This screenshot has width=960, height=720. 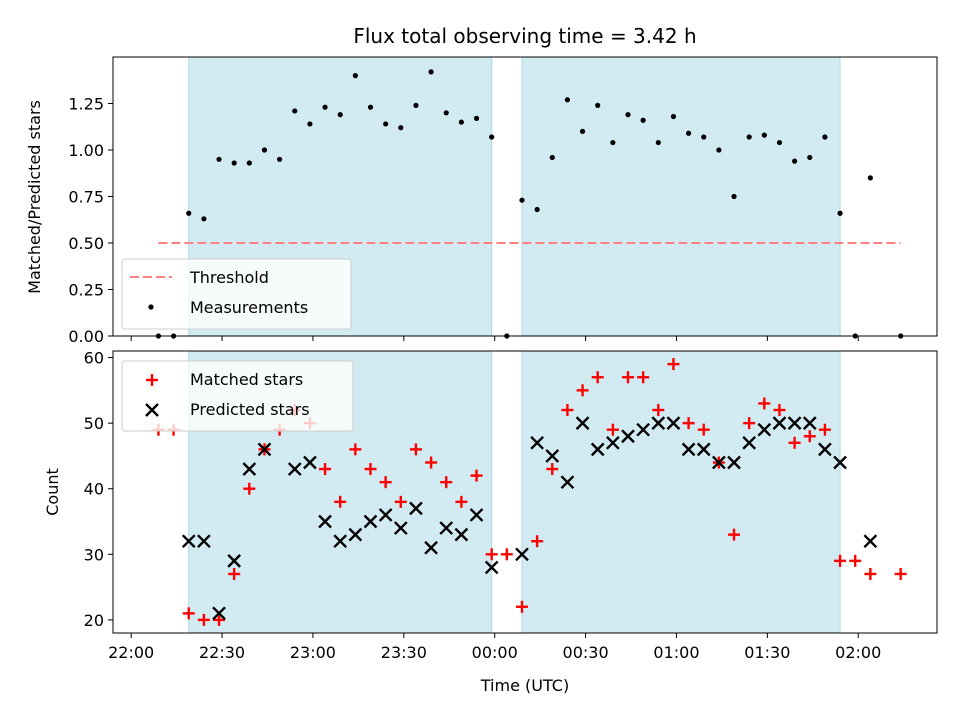 I want to click on bottom-legend-box, so click(x=237, y=396).